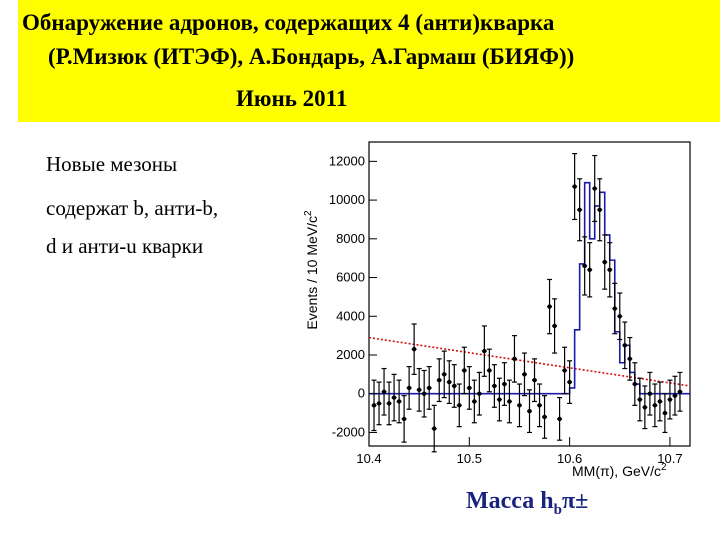  What do you see at coordinates (348, 431) in the screenshot?
I see `y-tick-label: -2000` at bounding box center [348, 431].